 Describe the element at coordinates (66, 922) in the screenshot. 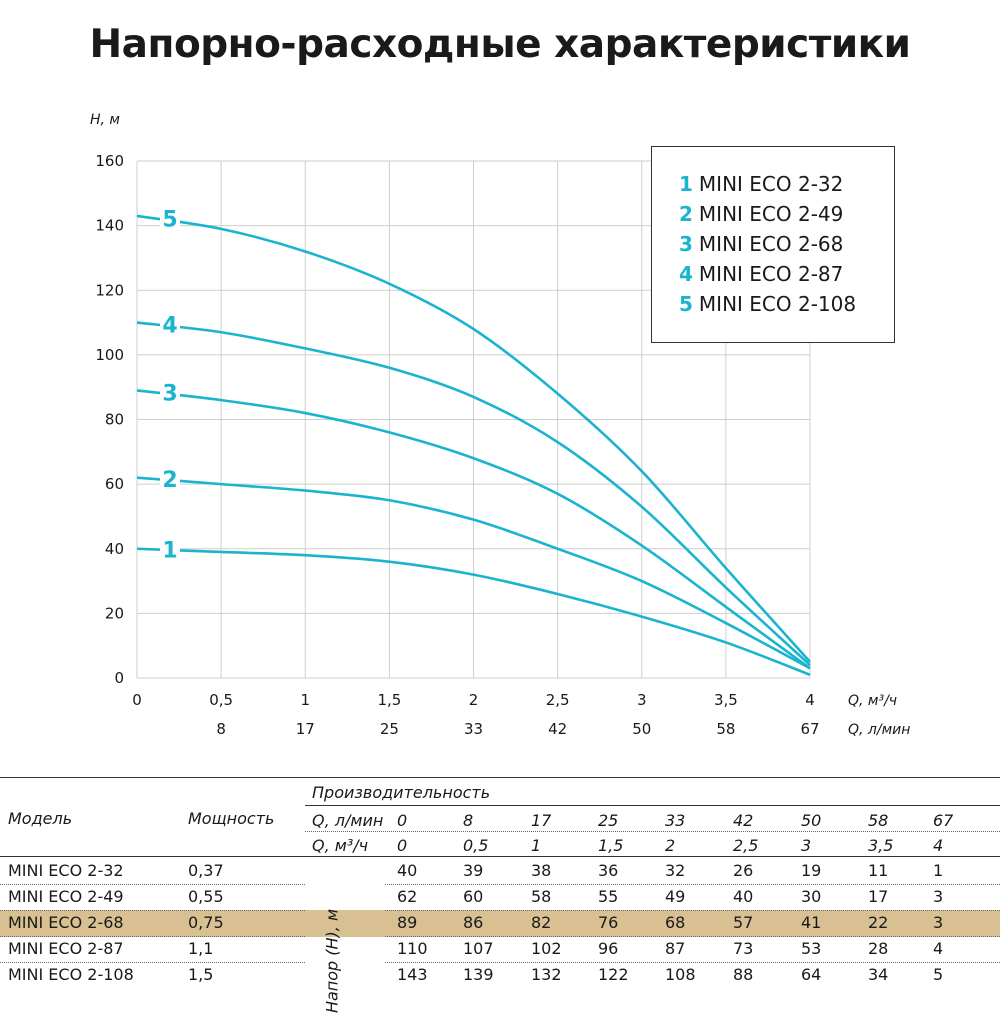

I see `row-model: MINI ECO 2-68` at that location.